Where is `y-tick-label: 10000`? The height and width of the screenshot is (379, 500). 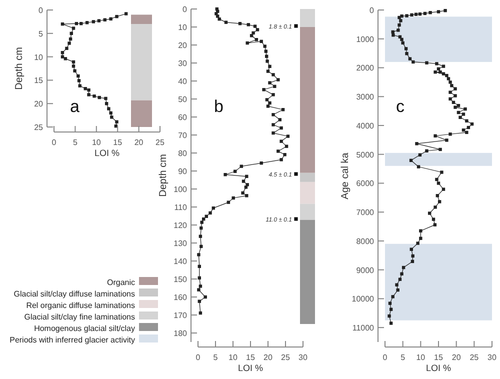
y-tick-label: 10000 is located at coordinates (363, 299).